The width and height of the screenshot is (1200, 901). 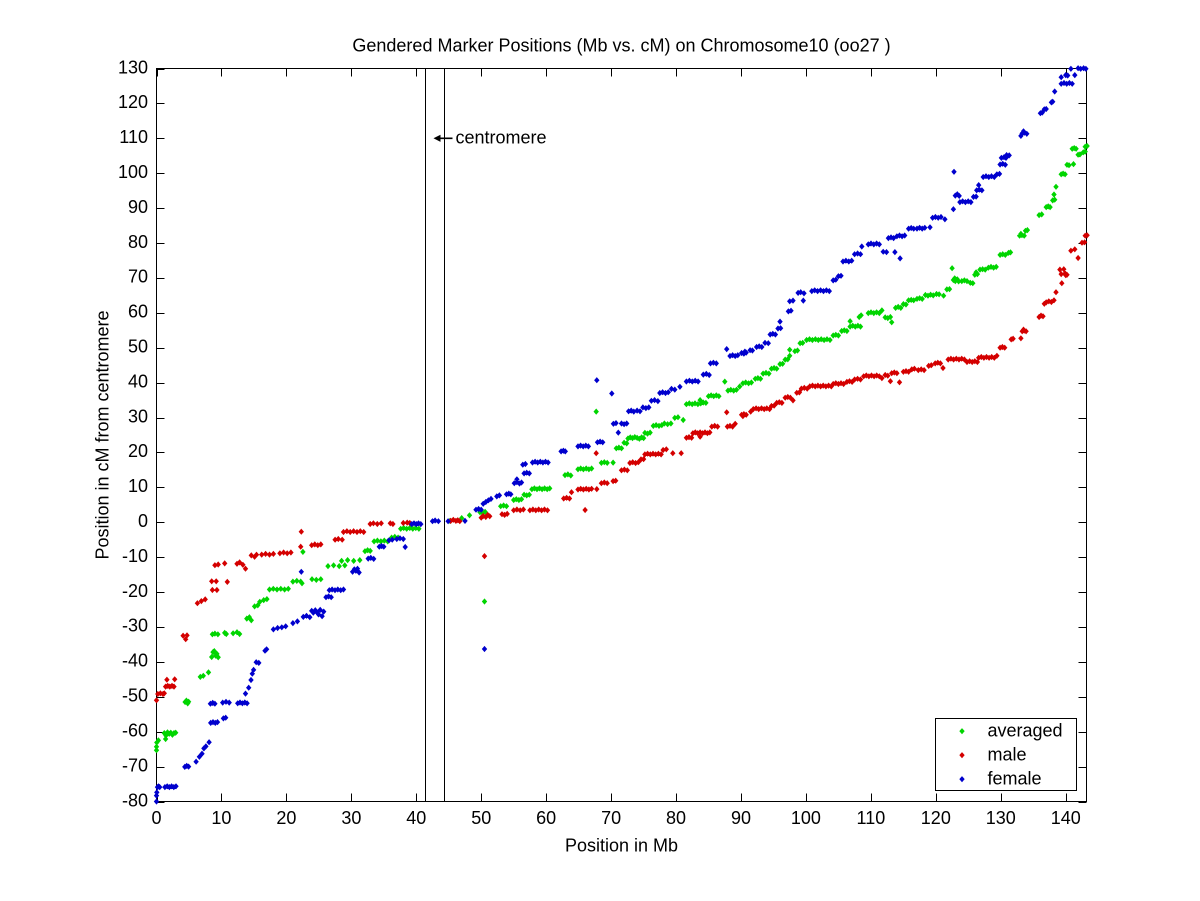 I want to click on y-tick-label: 80, so click(x=138, y=242).